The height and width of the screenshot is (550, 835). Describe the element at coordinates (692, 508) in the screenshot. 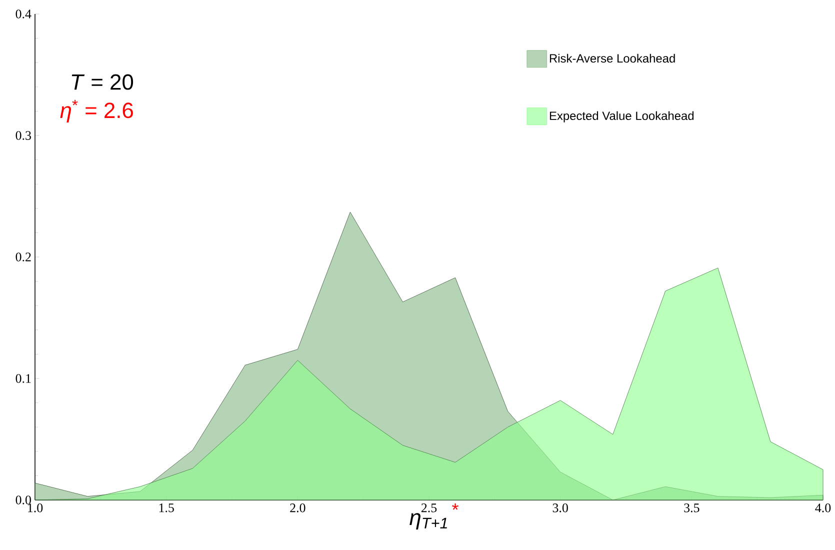

I see `x-tick-label: 3.5` at that location.